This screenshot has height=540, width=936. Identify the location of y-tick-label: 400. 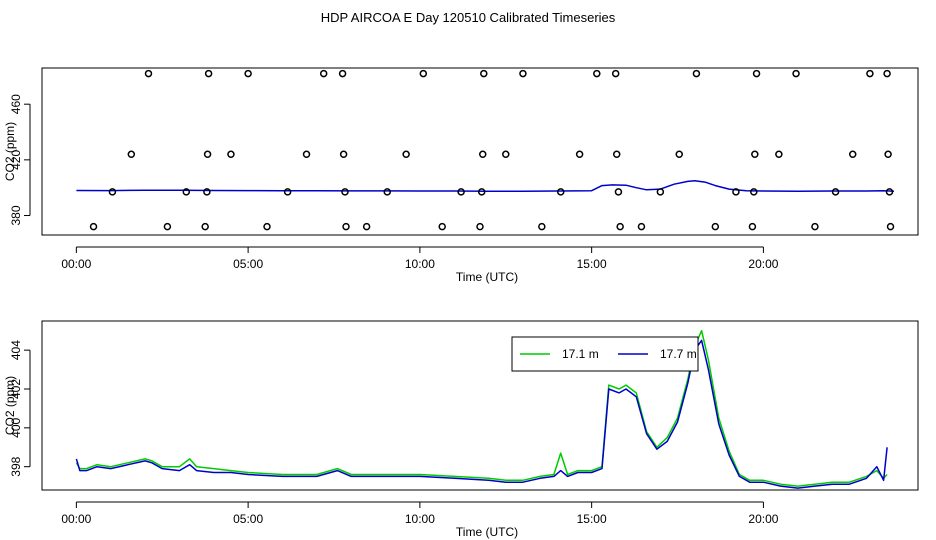
(16, 428).